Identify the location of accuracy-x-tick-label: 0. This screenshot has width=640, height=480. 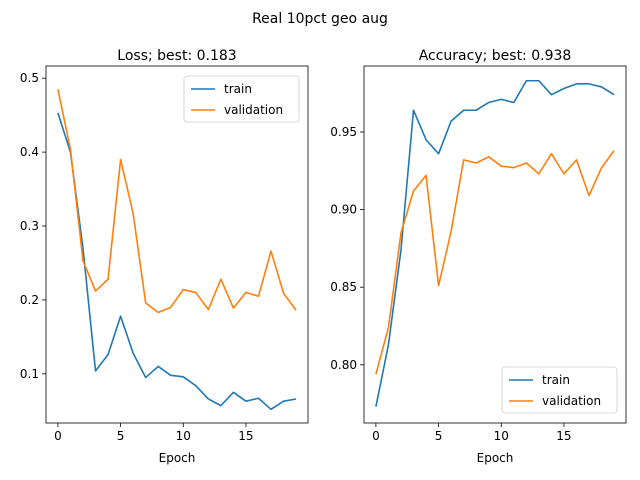
(376, 436).